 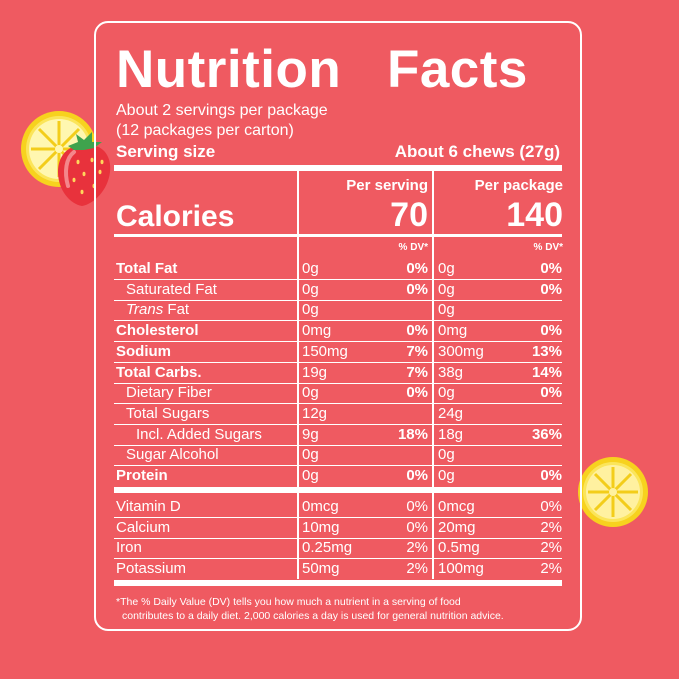 What do you see at coordinates (325, 351) in the screenshot?
I see `serving-amount: 150mg` at bounding box center [325, 351].